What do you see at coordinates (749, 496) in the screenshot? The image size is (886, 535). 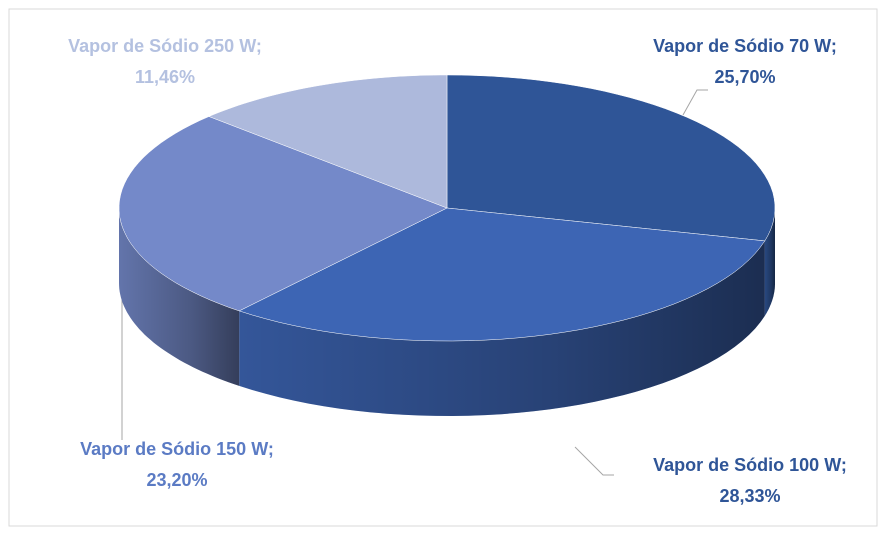 I see `data-label-value: 28,33%` at bounding box center [749, 496].